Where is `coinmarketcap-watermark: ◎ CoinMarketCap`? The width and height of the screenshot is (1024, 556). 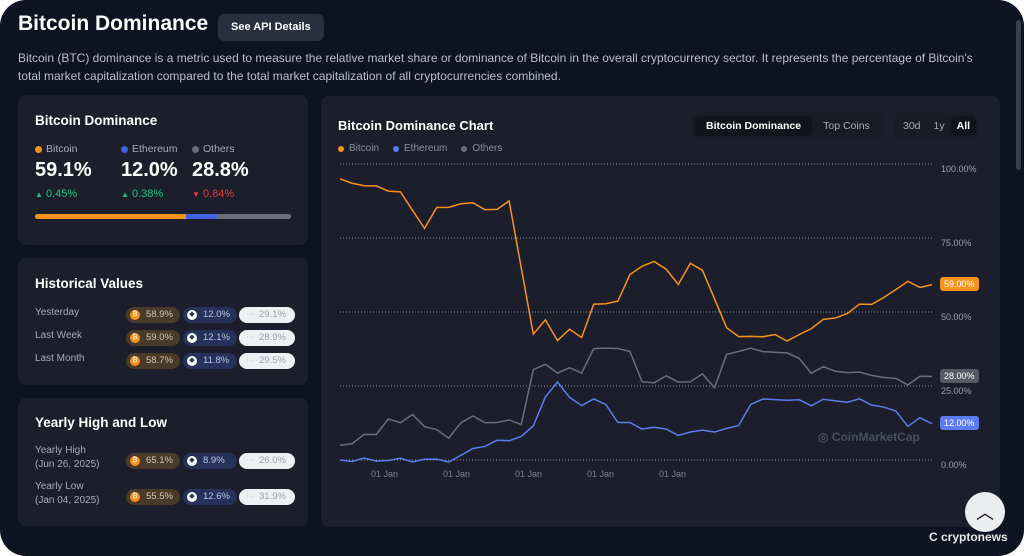
coinmarketcap-watermark: ◎ CoinMarketCap is located at coordinates (869, 437).